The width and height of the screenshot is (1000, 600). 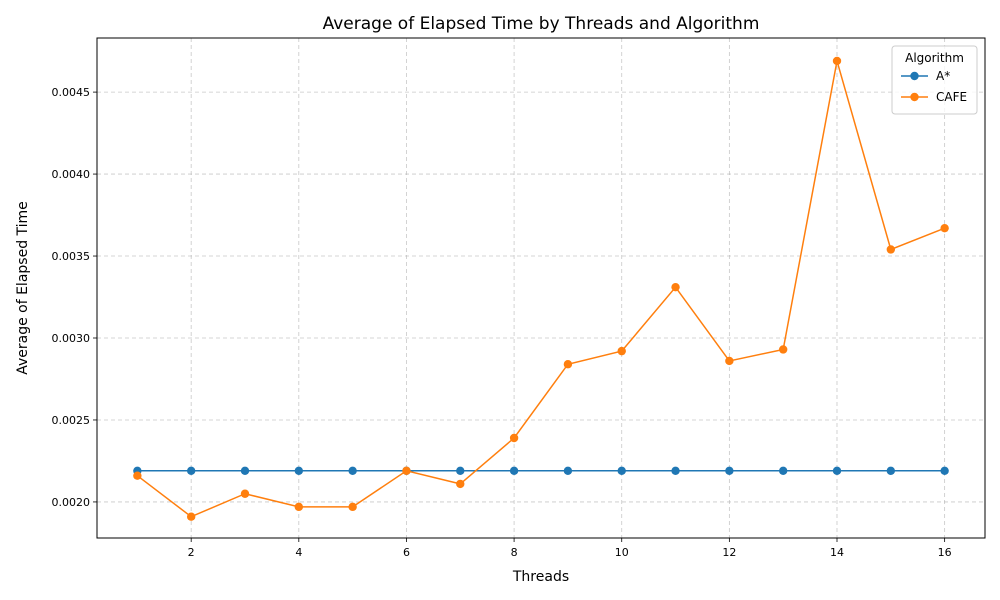 What do you see at coordinates (71, 502) in the screenshot?
I see `y-tick-label: 0.0020` at bounding box center [71, 502].